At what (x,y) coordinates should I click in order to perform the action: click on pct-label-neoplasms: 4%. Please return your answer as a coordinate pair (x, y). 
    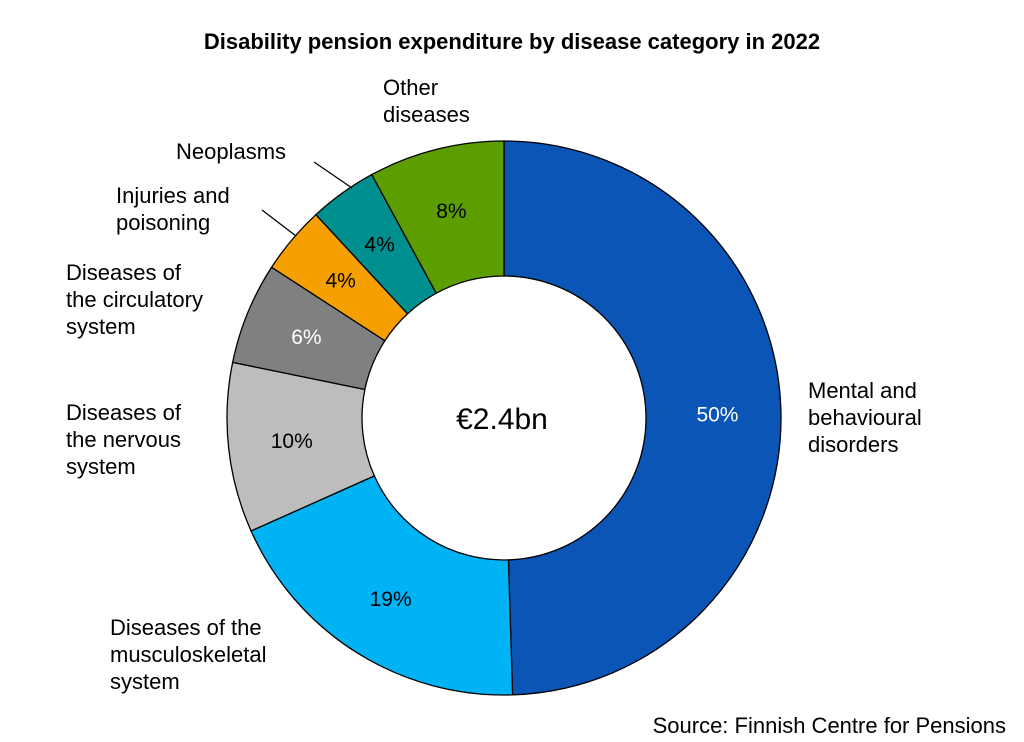
    Looking at the image, I should click on (379, 244).